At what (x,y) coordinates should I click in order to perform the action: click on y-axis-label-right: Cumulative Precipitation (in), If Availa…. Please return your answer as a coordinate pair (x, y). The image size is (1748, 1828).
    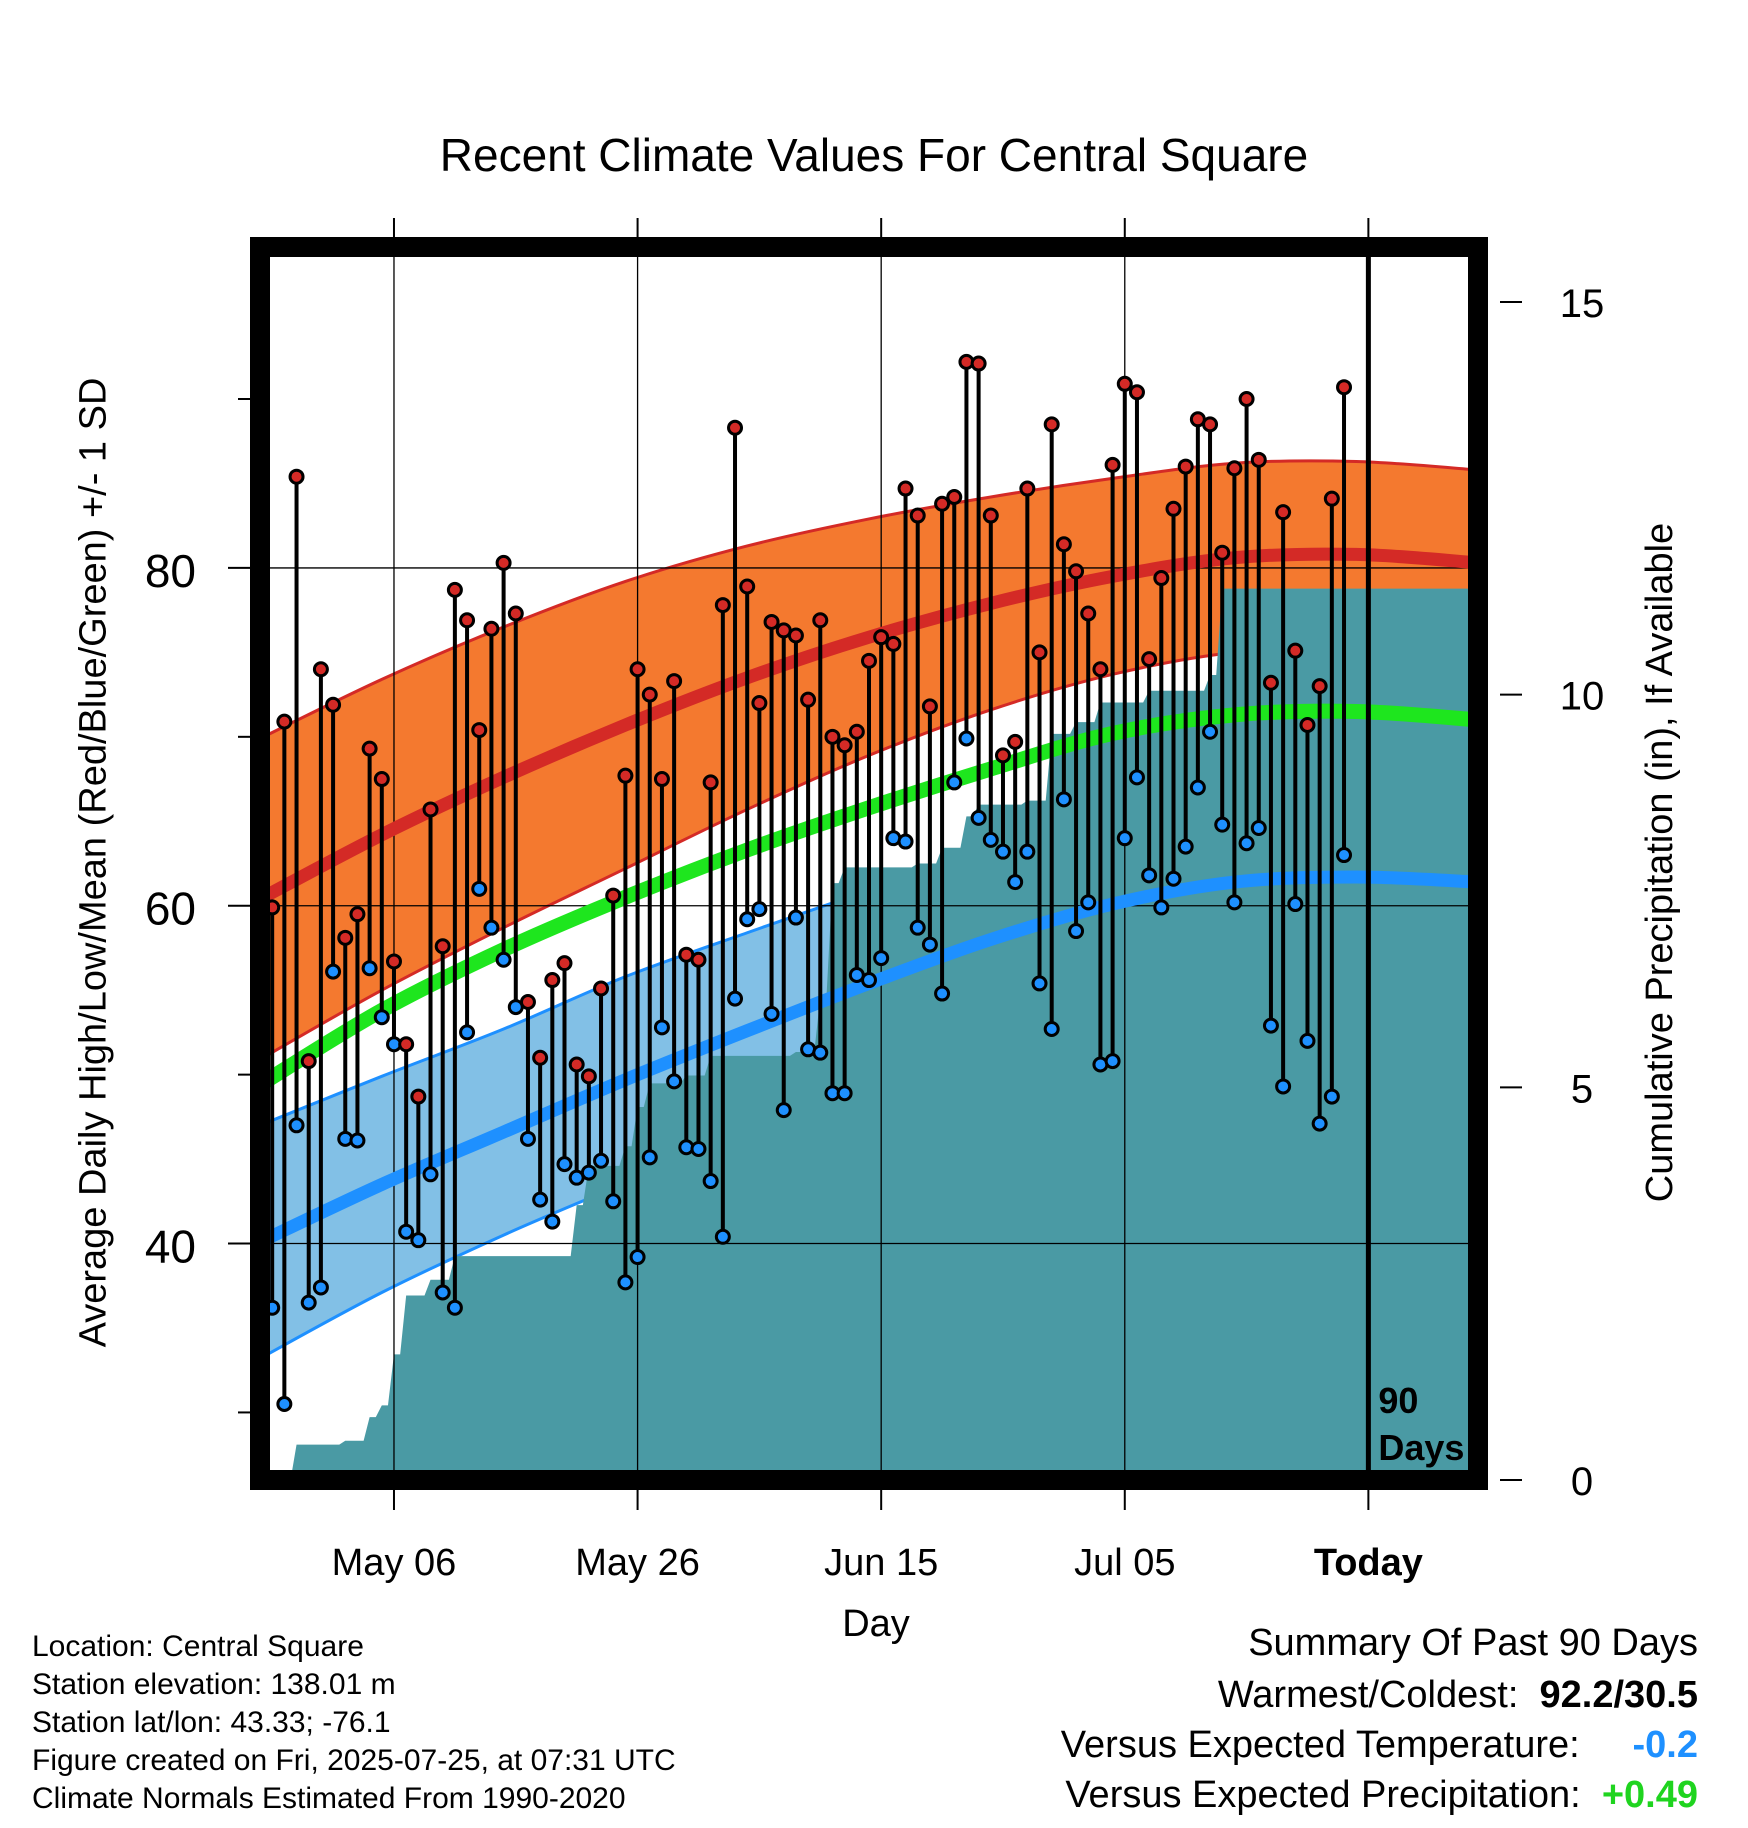
    Looking at the image, I should click on (1659, 862).